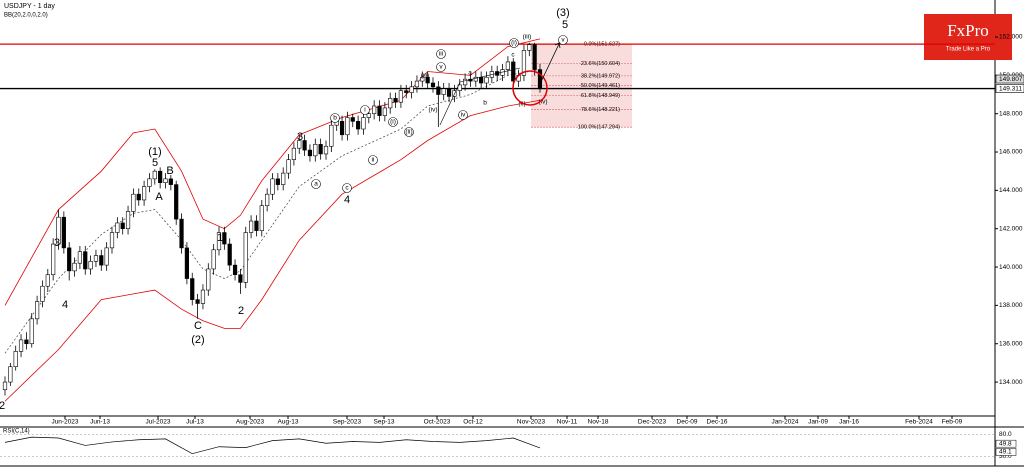 The image size is (1024, 474). What do you see at coordinates (1011, 267) in the screenshot?
I see `y-tick-label: 140.000` at bounding box center [1011, 267].